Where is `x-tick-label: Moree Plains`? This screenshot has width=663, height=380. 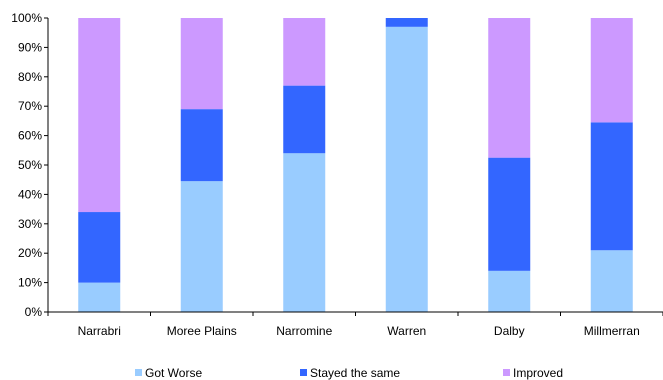 x-tick-label: Moree Plains is located at coordinates (202, 331).